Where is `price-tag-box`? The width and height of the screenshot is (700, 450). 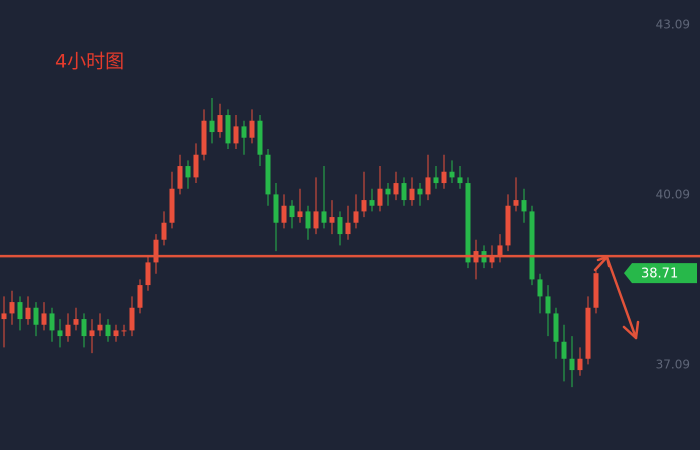
price-tag-box is located at coordinates (660, 273).